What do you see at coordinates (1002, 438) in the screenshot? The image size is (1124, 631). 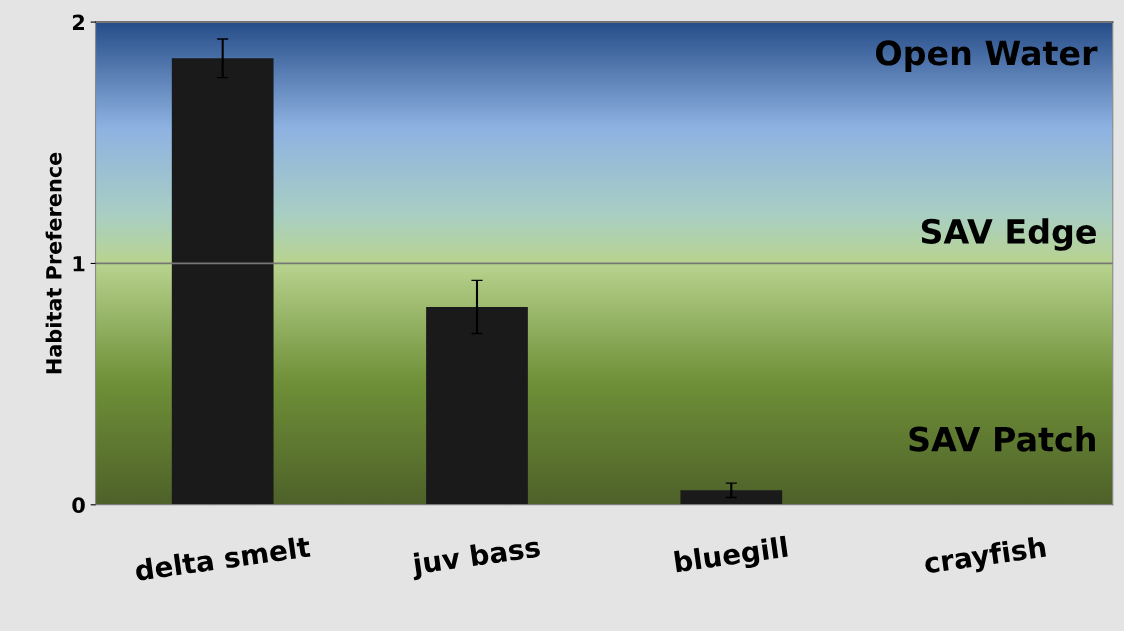 I see `annotation: SAV Patch` at bounding box center [1002, 438].